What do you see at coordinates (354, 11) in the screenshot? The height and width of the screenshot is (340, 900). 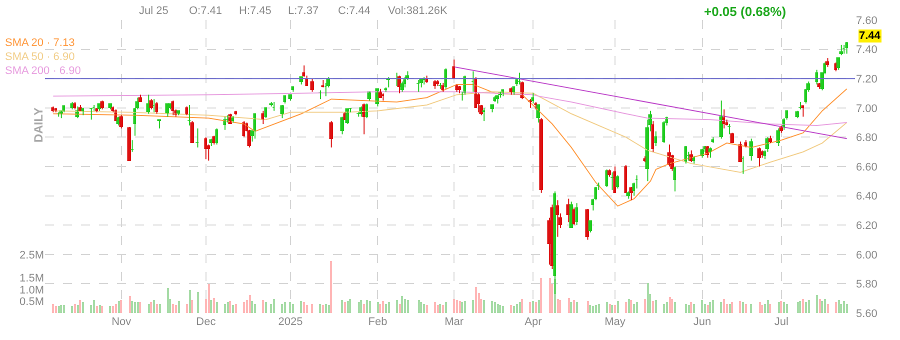 I see `text: C:7.44` at bounding box center [354, 11].